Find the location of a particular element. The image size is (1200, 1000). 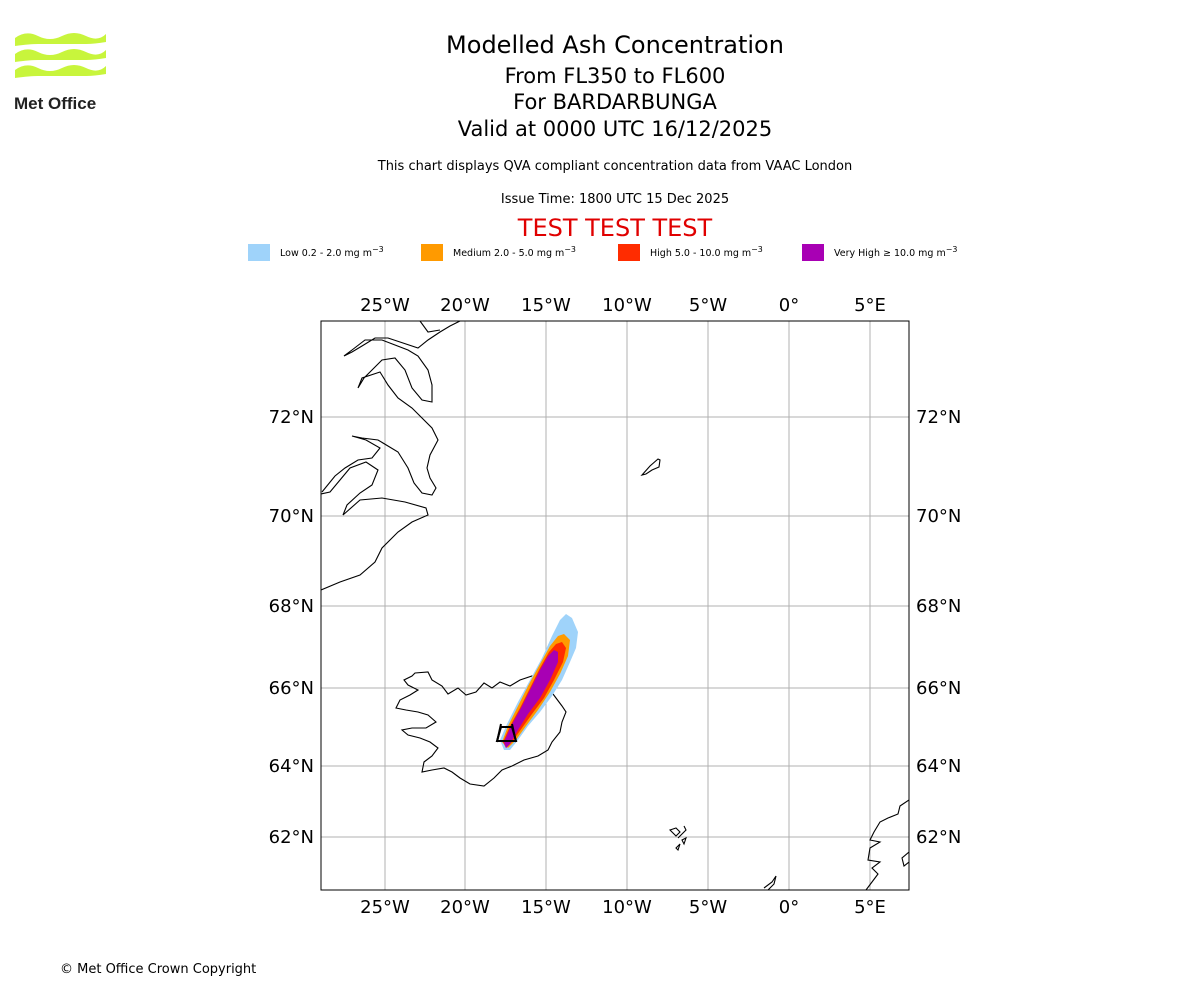

logo-text: Met Office is located at coordinates (55, 103).